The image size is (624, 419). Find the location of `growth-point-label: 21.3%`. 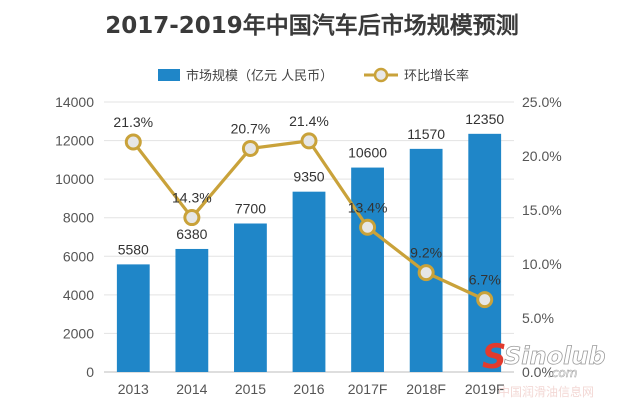

growth-point-label: 21.3% is located at coordinates (133, 122).